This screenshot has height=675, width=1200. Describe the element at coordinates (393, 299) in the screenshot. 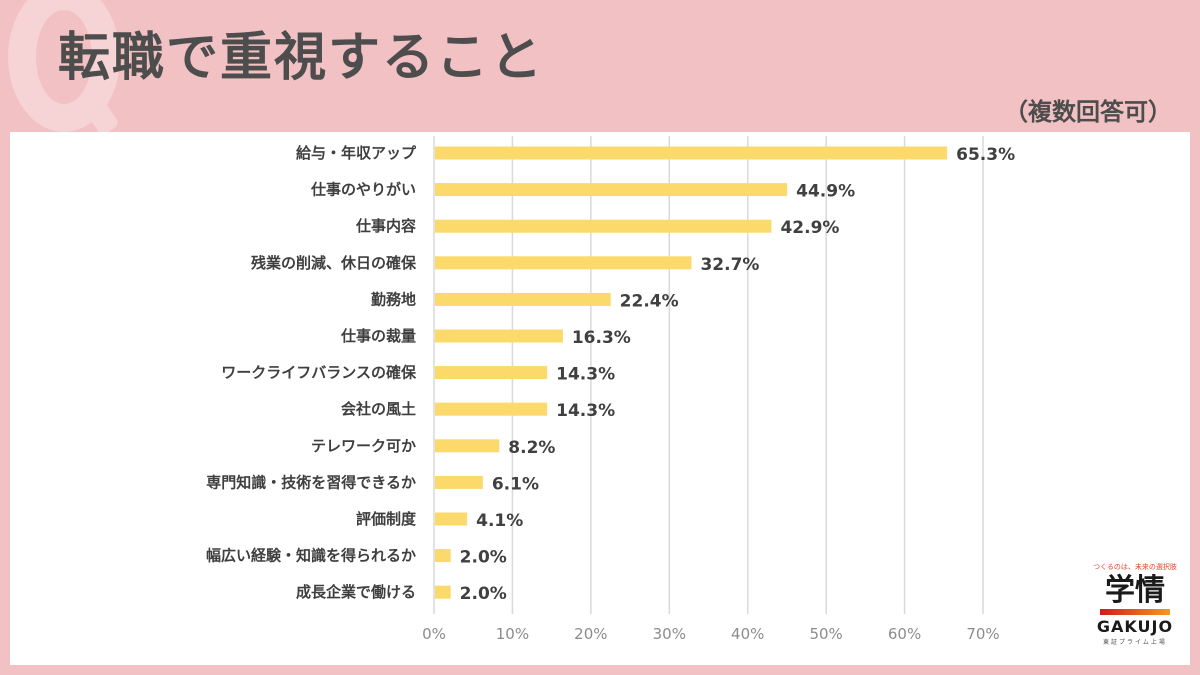

I see `category-label: 勤務地` at that location.